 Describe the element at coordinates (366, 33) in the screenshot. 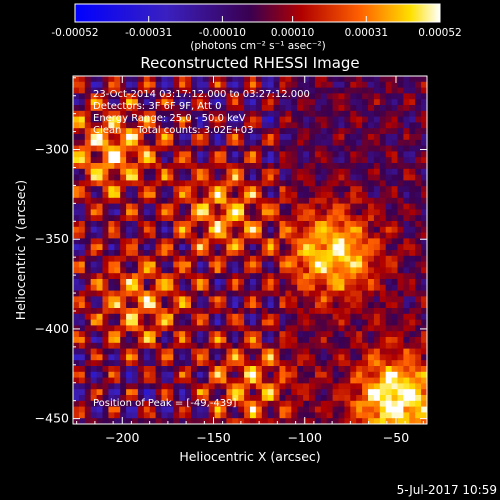

I see `colorbar-tick-label: 0.00031` at that location.